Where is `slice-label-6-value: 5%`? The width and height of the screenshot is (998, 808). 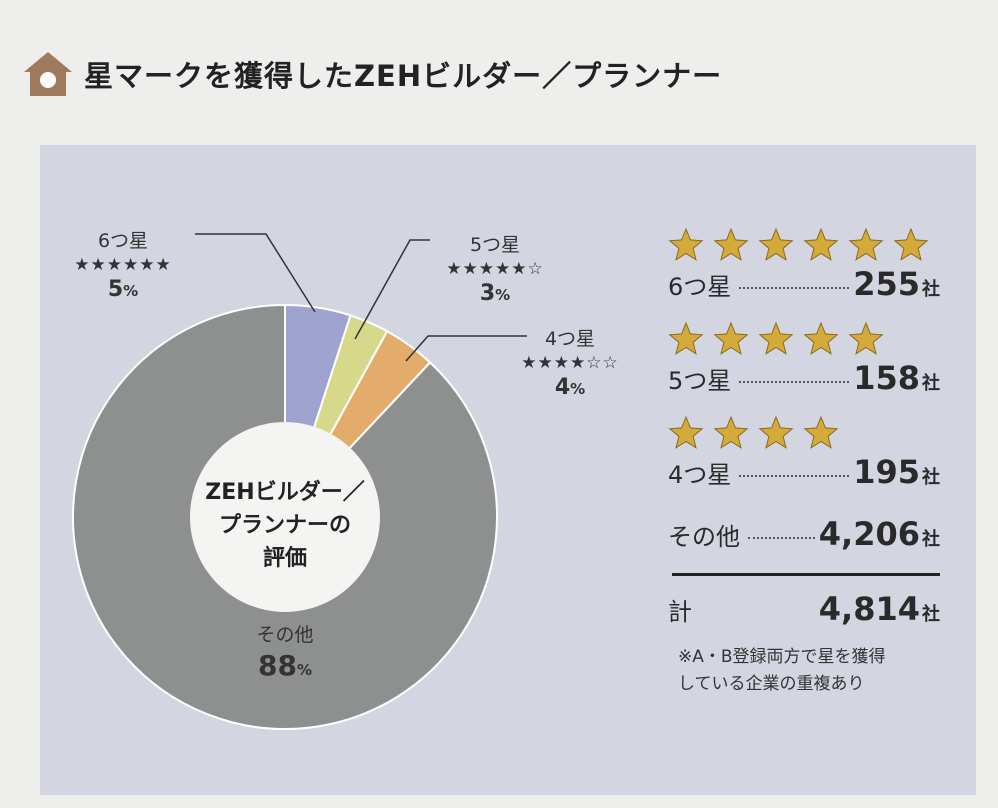
slice-label-6-value: 5% is located at coordinates (123, 289).